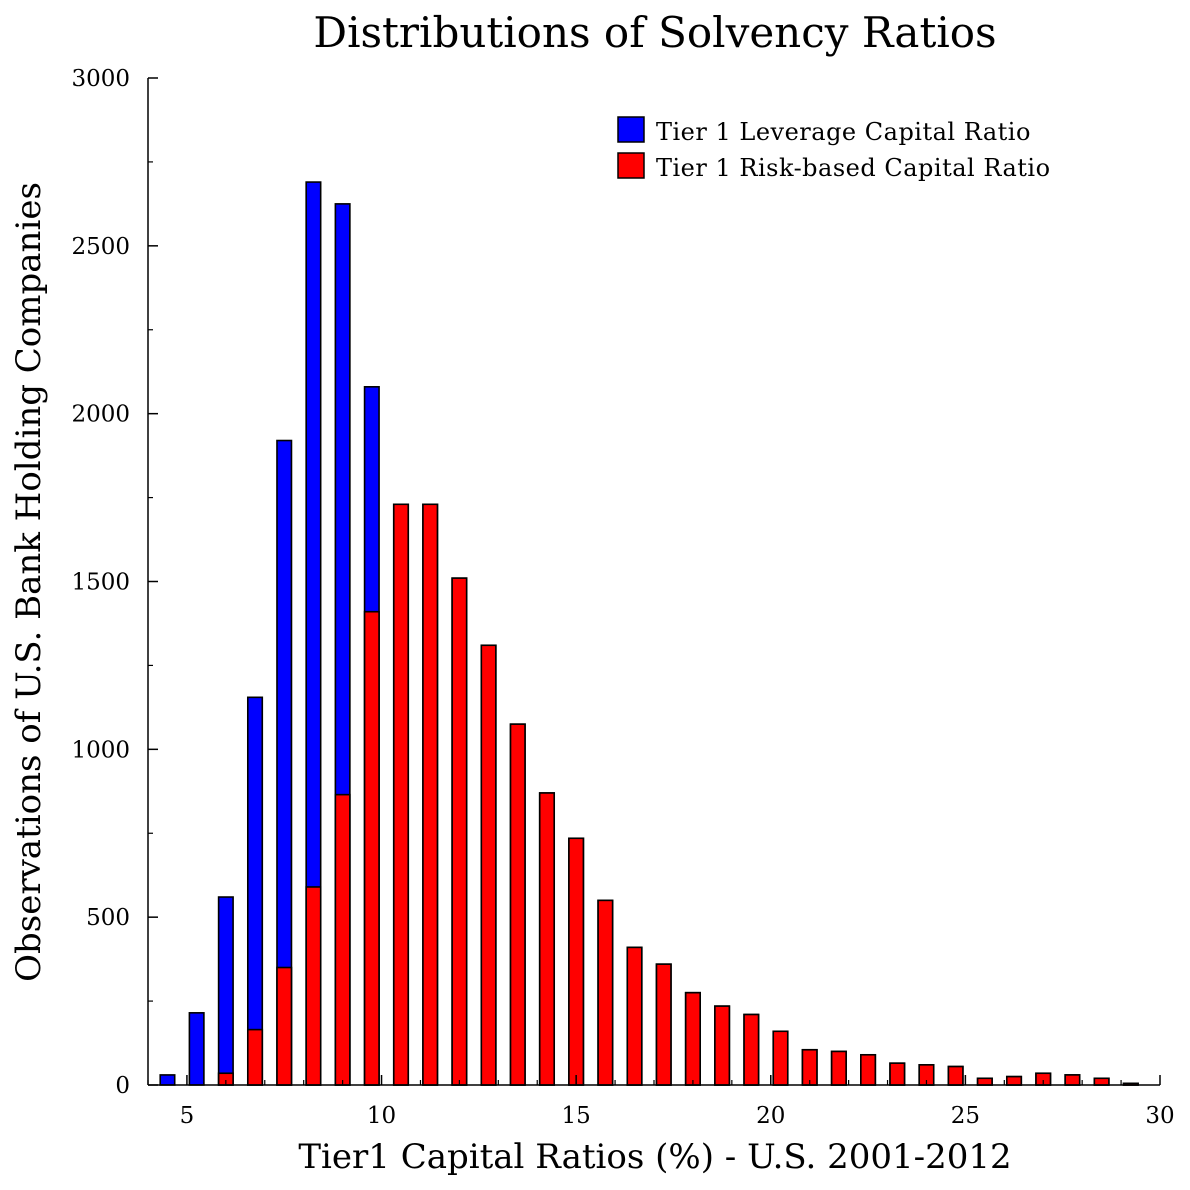 Image resolution: width=1190 pixels, height=1190 pixels. Describe the element at coordinates (853, 168) in the screenshot. I see `legend-label-risk-based: Tier 1 Risk-based Capital Ratio` at that location.